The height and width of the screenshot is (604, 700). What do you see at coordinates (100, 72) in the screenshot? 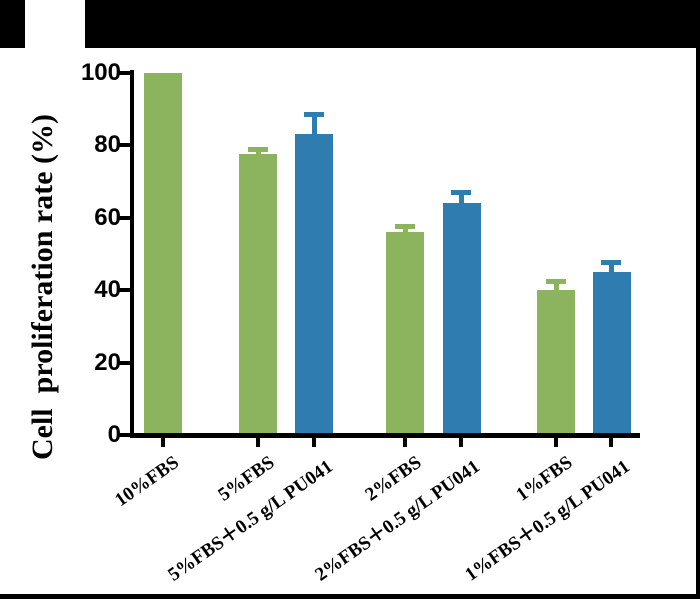
I see `y-tick-label: 100` at bounding box center [100, 72].